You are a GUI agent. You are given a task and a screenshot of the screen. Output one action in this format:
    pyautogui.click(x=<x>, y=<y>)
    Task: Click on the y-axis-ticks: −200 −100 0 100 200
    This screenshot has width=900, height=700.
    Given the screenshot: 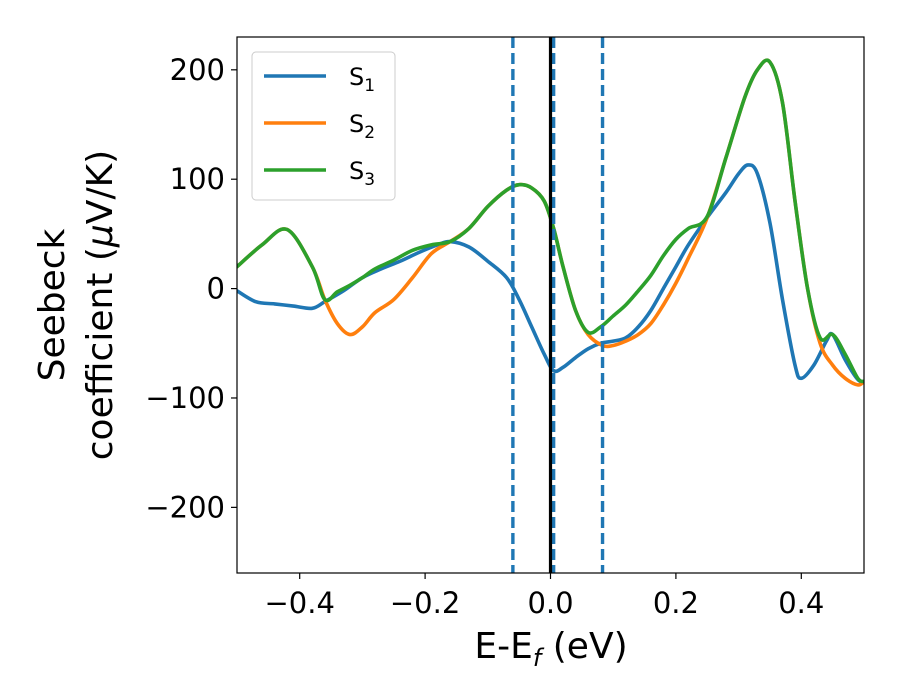 What is the action you would take?
    pyautogui.click(x=191, y=288)
    